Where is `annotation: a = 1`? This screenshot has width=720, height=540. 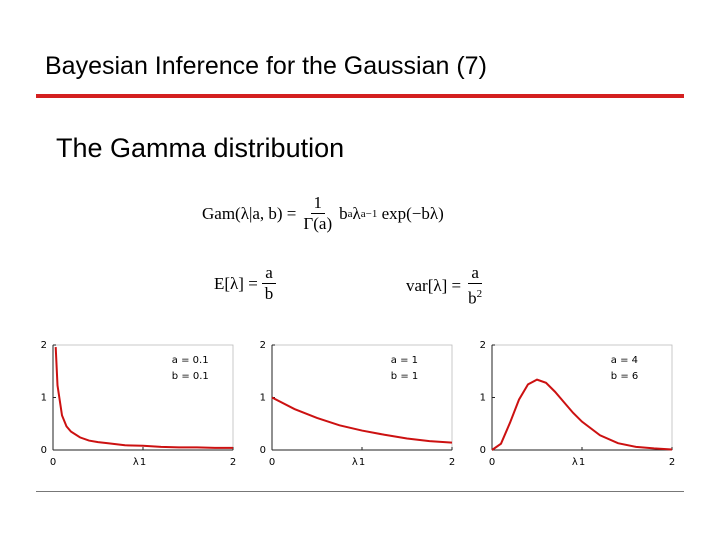 annotation: a = 1 is located at coordinates (404, 360).